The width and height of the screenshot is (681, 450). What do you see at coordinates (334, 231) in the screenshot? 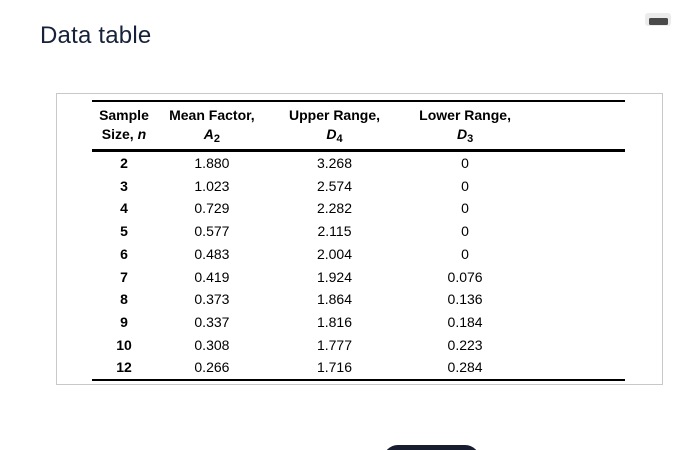
I see `cell-d4: 2.115` at bounding box center [334, 231].